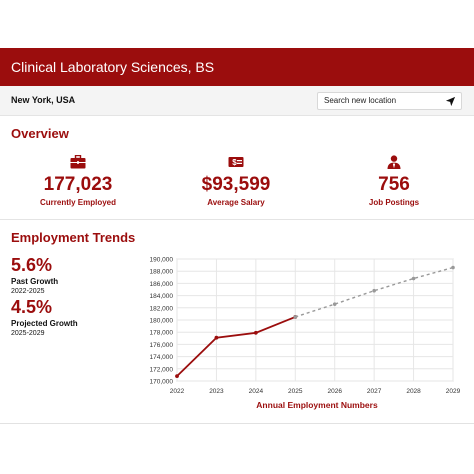 The image size is (474, 474). I want to click on stat-average-salary: $ $93,599 Average Salary, so click(236, 181).